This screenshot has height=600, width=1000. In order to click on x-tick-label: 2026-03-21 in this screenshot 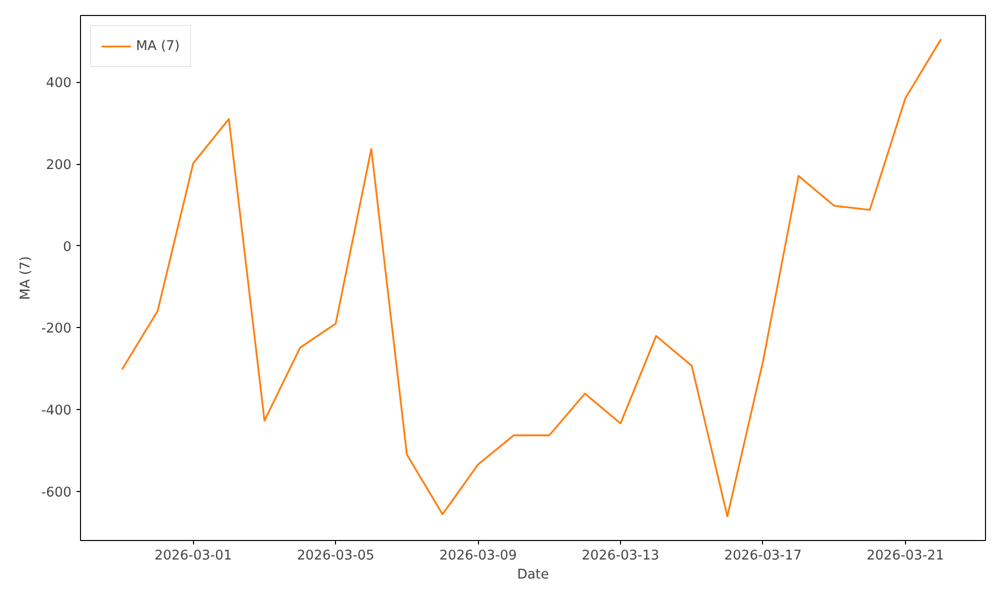, I will do `click(905, 556)`.